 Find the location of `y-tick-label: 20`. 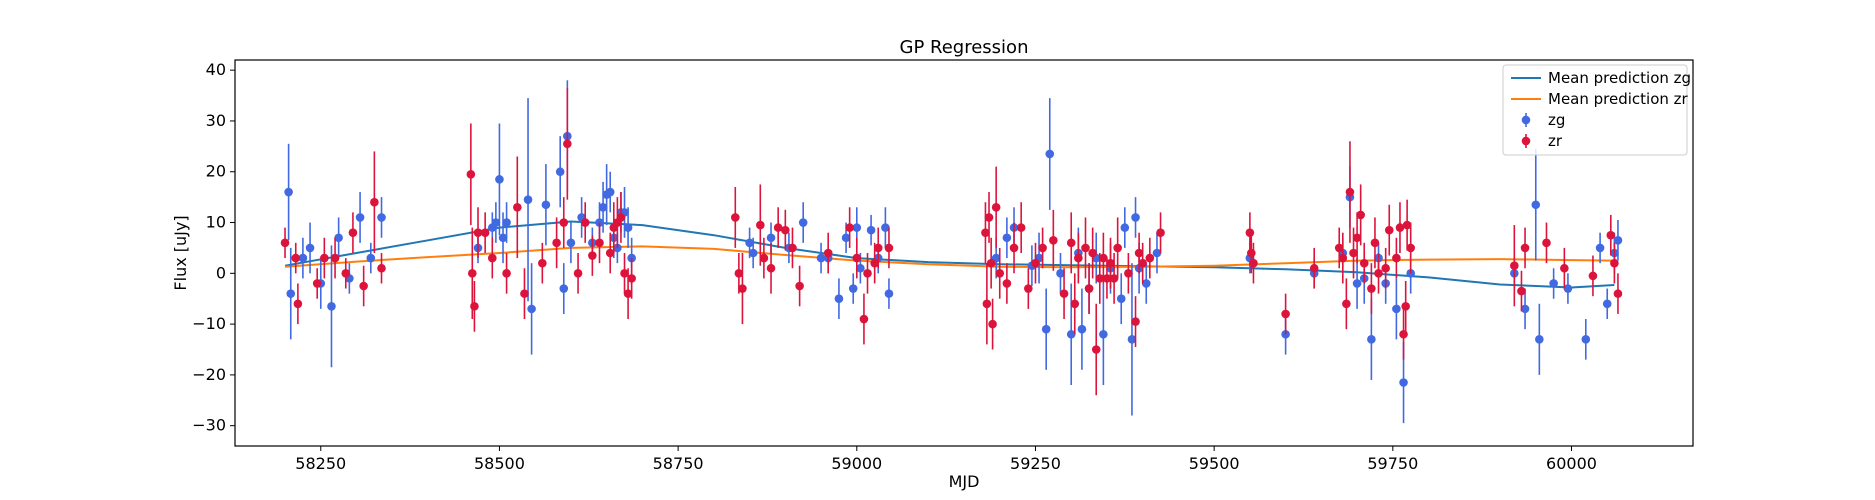

y-tick-label: 20 is located at coordinates (216, 171).